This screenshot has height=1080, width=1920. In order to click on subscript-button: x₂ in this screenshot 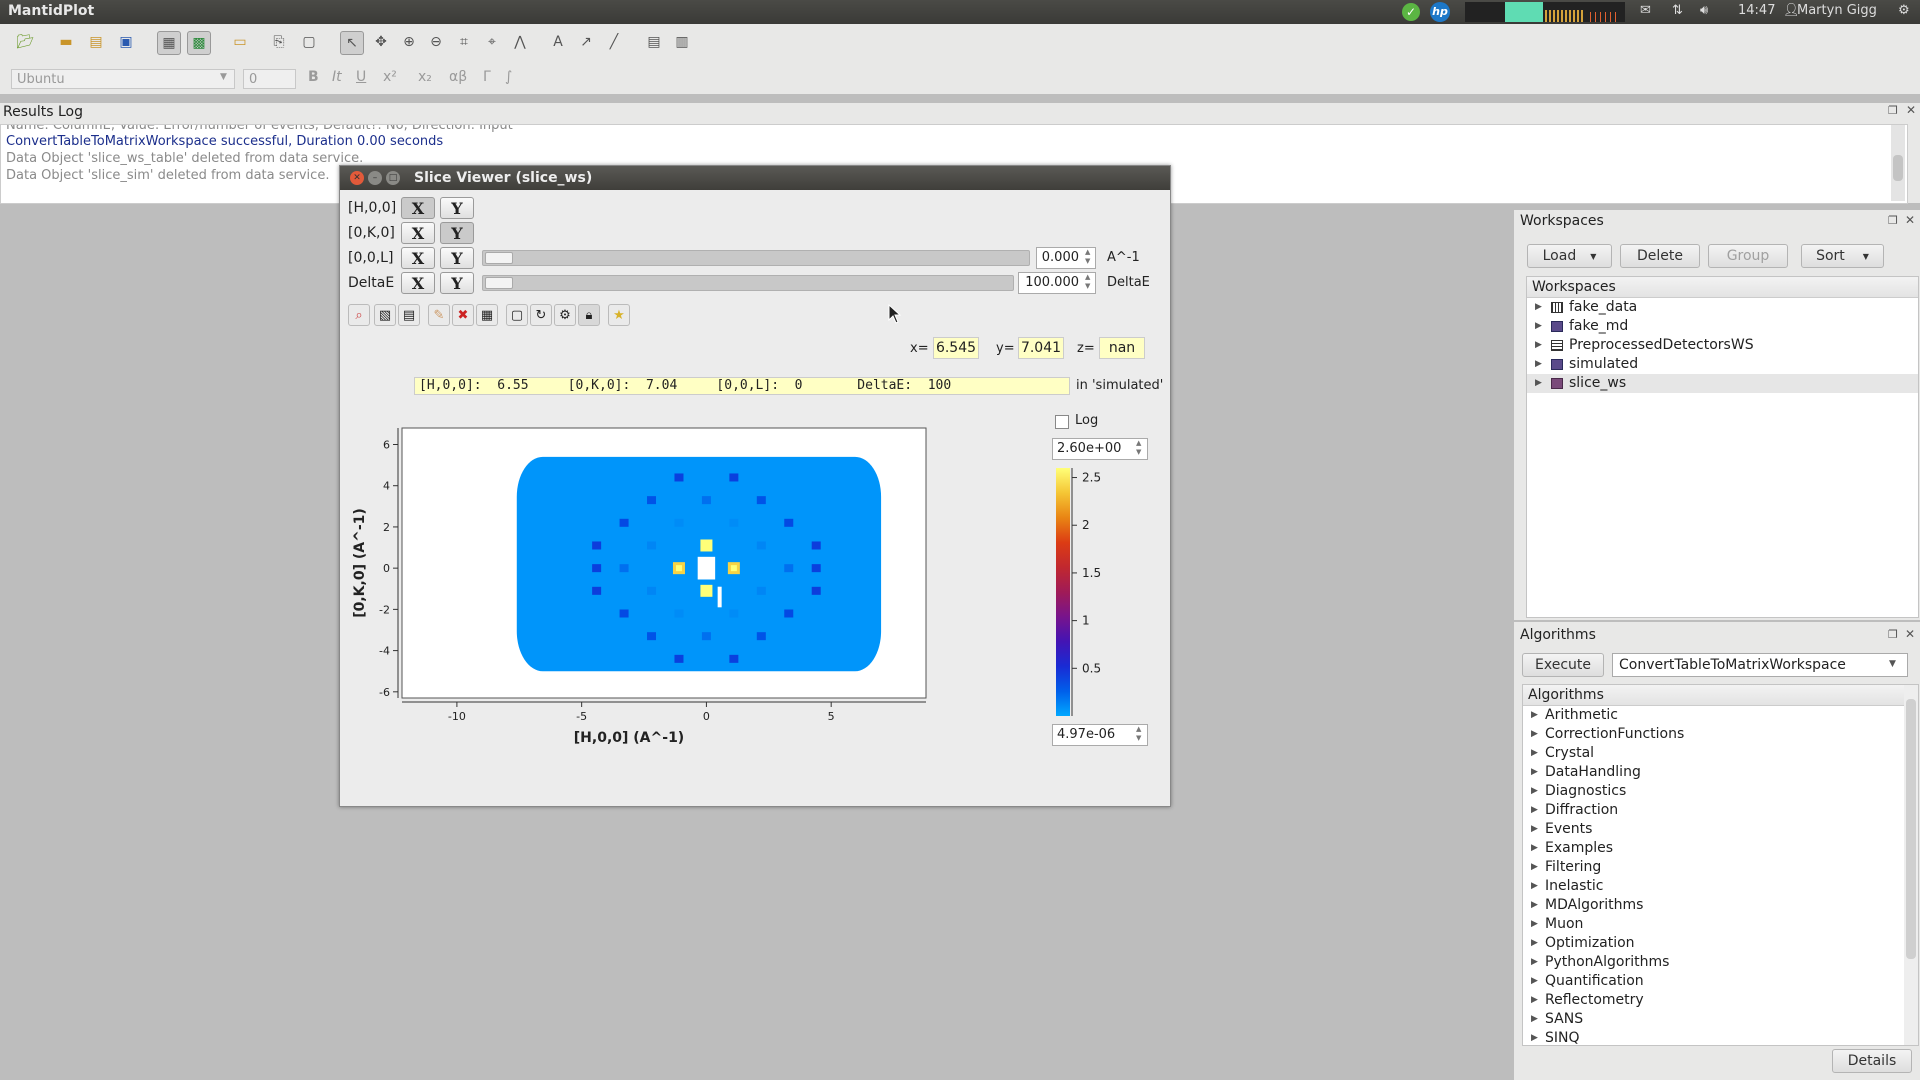, I will do `click(425, 77)`.